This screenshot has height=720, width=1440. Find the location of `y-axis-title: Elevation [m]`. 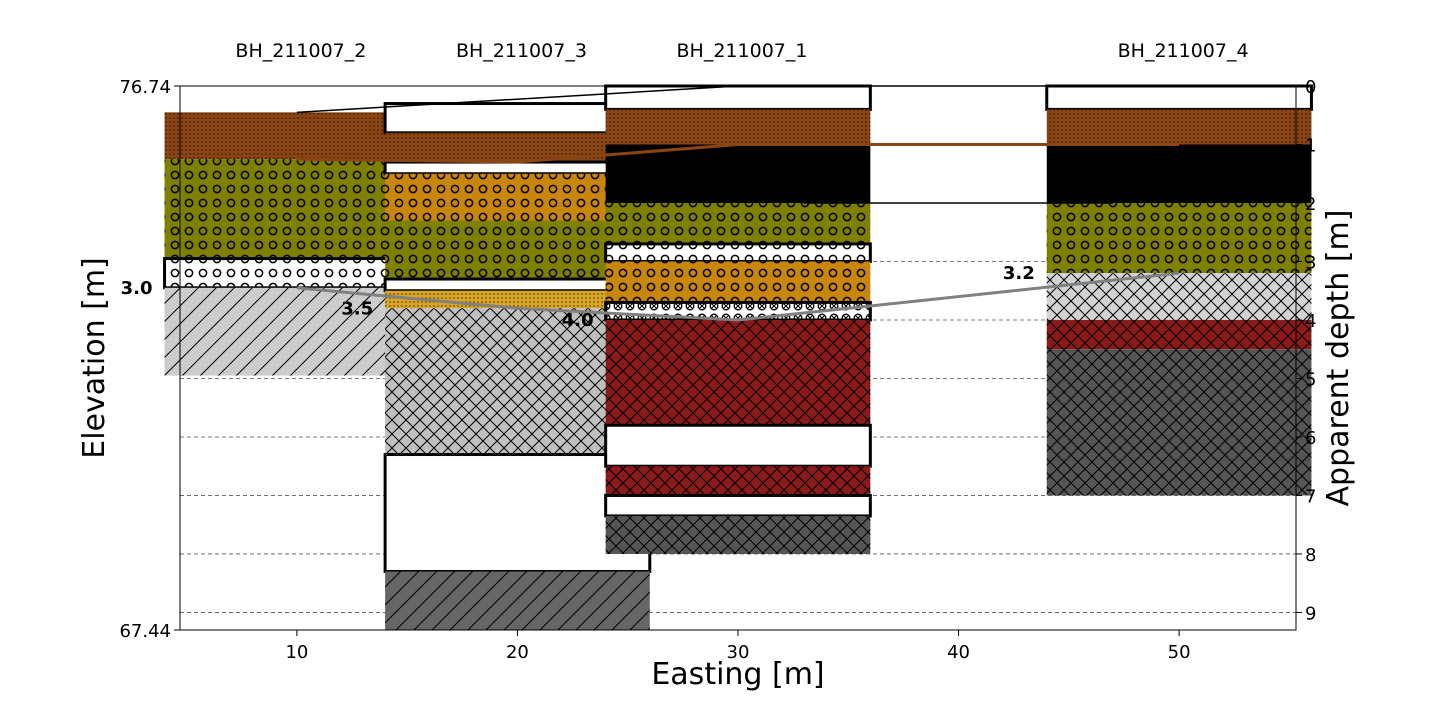

y-axis-title: Elevation [m] is located at coordinates (94, 358).